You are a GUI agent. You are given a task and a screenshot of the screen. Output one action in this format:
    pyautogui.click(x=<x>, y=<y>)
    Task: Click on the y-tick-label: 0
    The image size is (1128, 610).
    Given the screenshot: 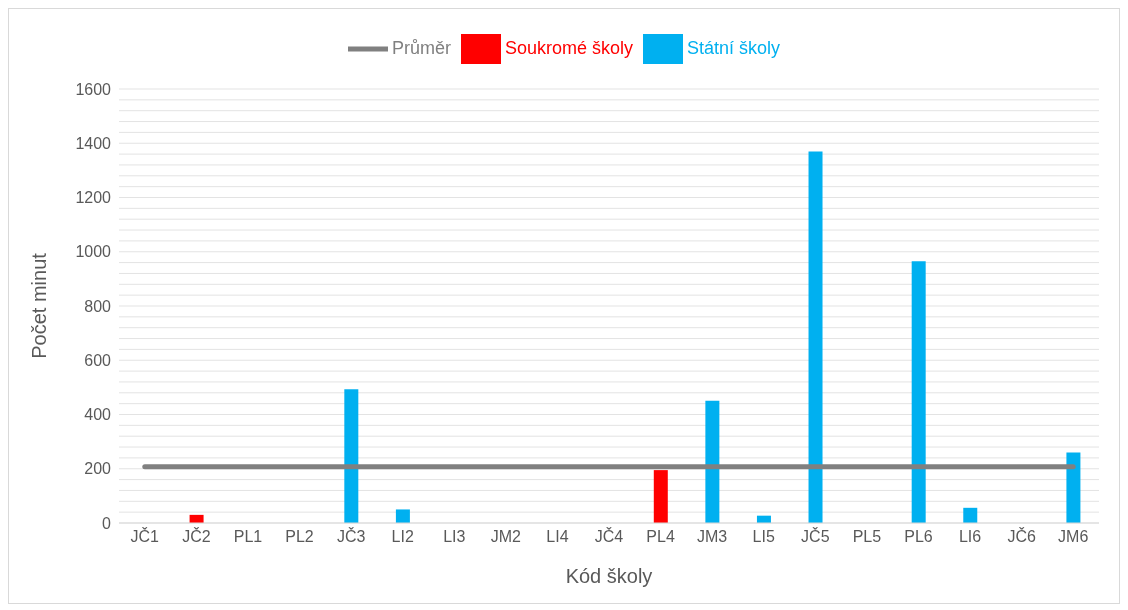 What is the action you would take?
    pyautogui.click(x=107, y=523)
    